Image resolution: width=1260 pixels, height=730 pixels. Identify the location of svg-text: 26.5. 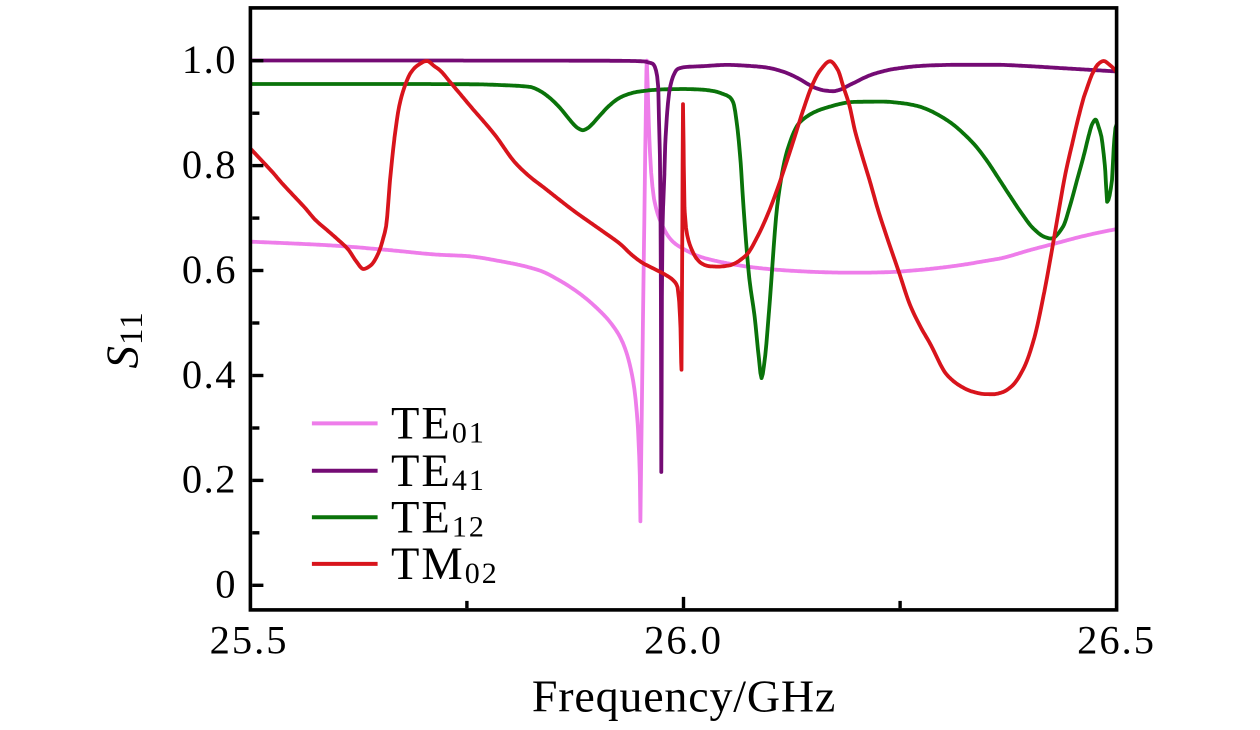
(1116, 639).